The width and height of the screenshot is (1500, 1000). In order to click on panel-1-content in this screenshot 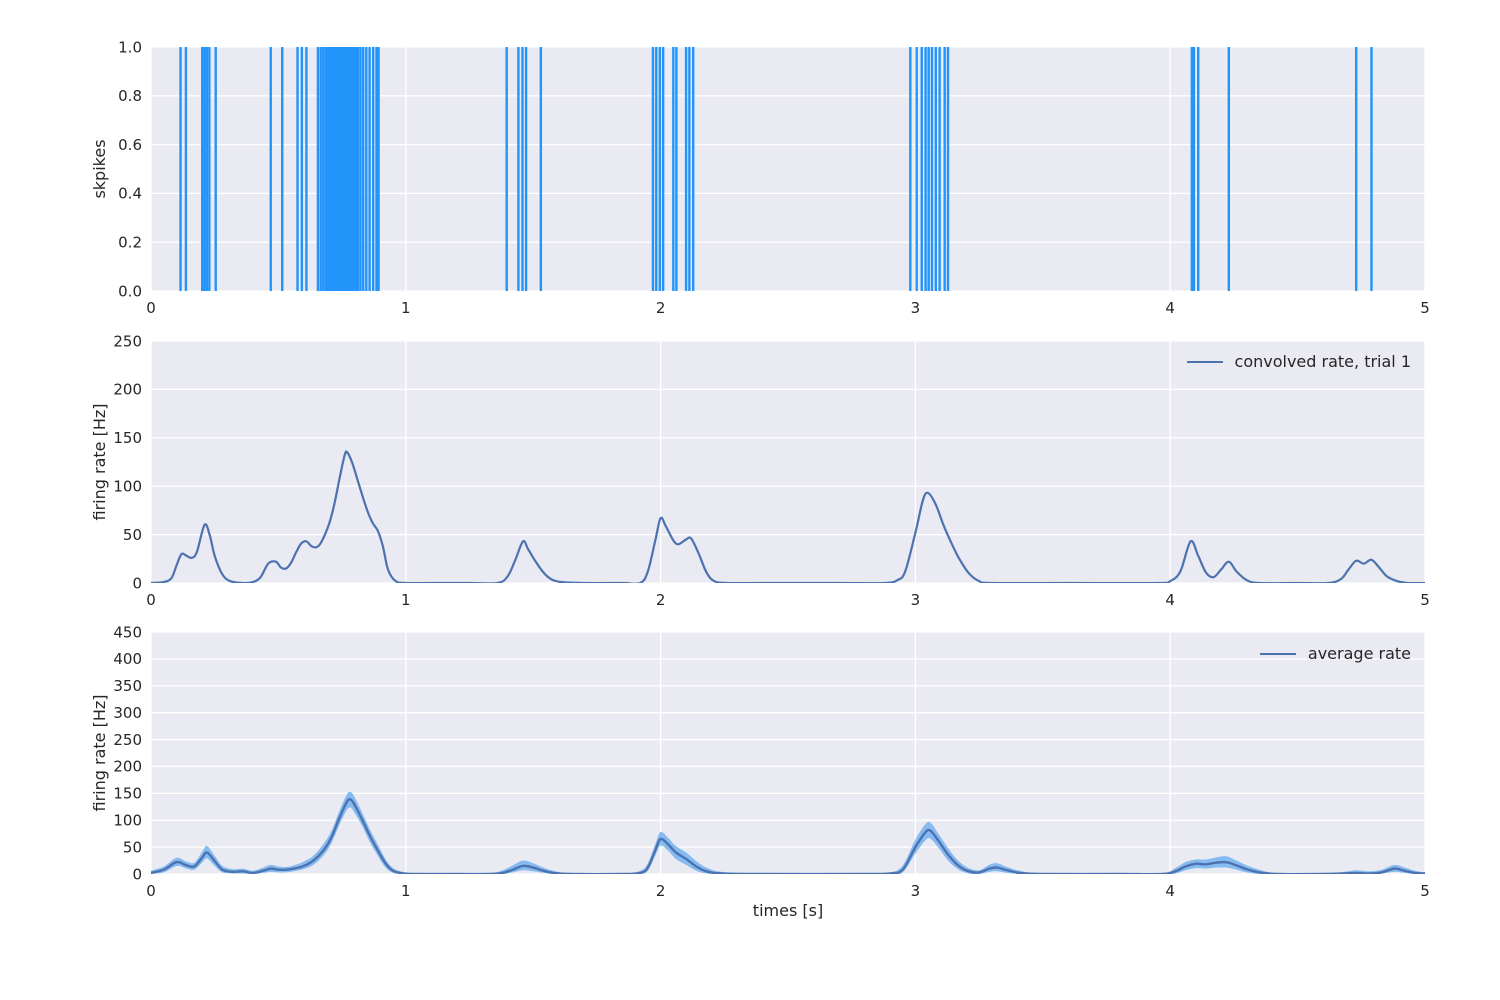, I will do `click(788, 516)`.